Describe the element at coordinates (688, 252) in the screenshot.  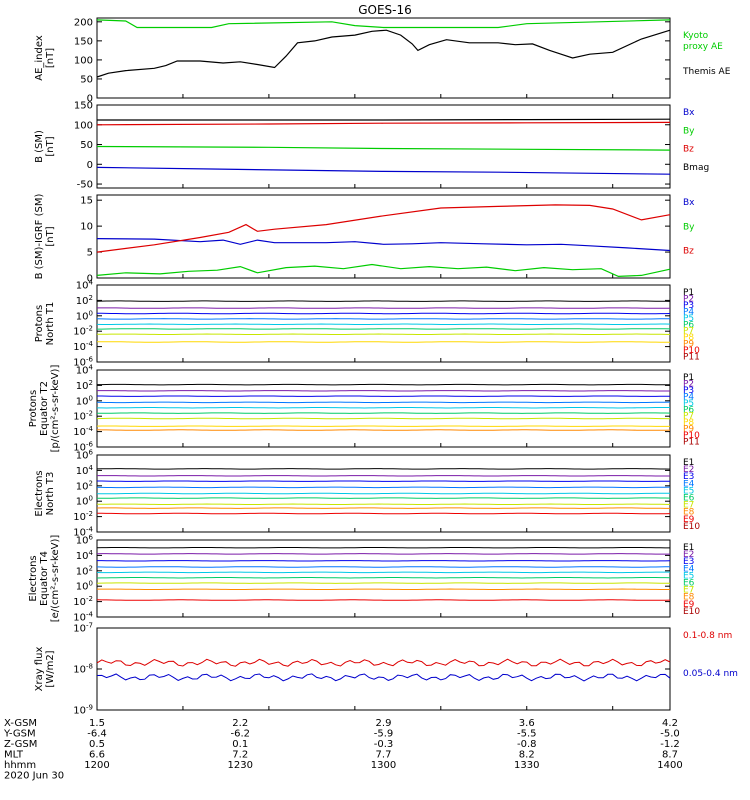
I see `legend-entry: Bz` at that location.